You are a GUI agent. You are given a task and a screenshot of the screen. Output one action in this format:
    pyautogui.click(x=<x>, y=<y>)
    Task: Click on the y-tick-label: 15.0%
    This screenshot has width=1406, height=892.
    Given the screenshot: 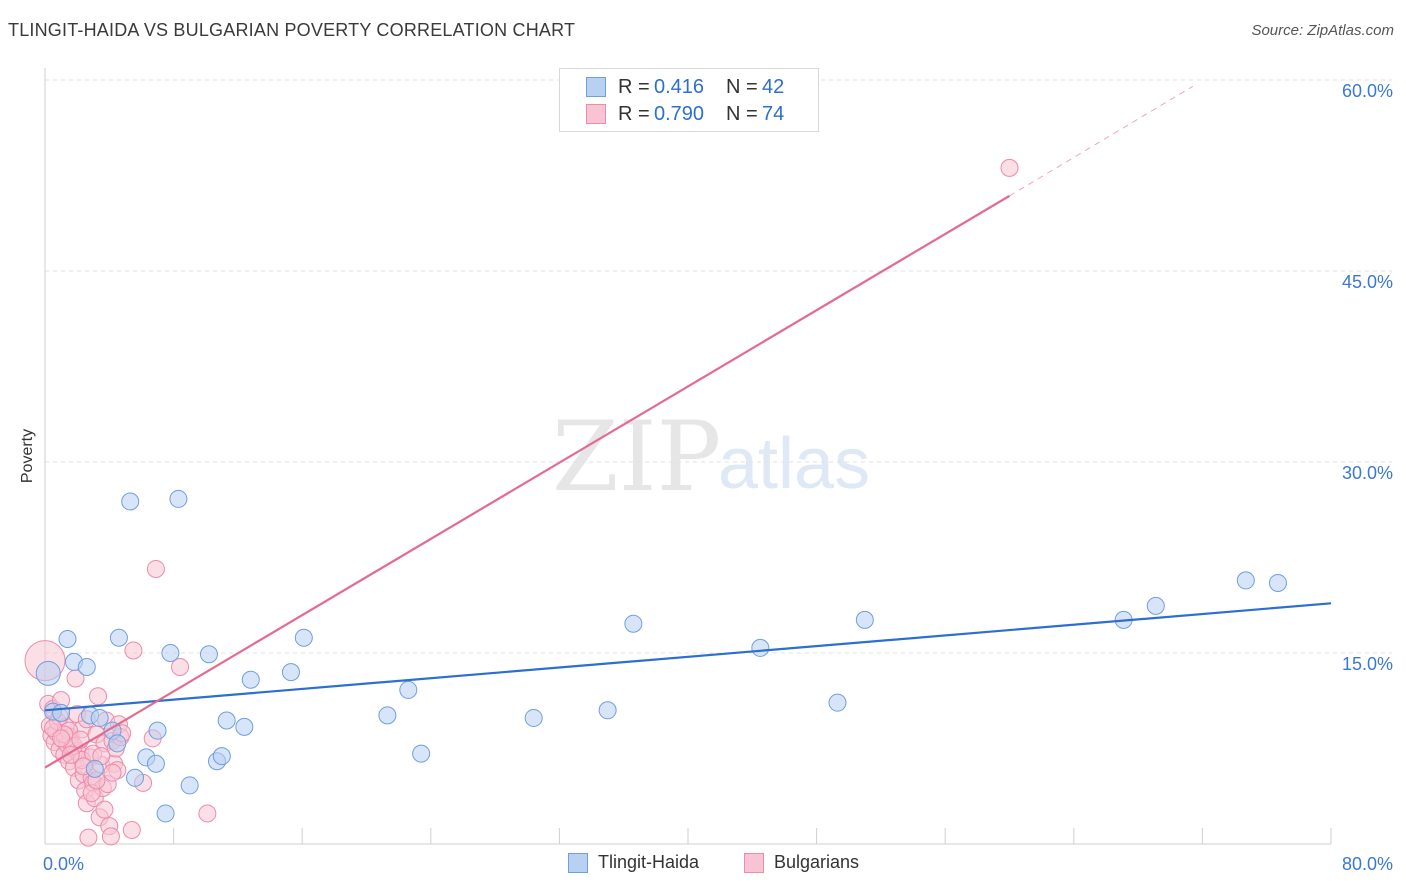 What is the action you would take?
    pyautogui.click(x=1367, y=664)
    